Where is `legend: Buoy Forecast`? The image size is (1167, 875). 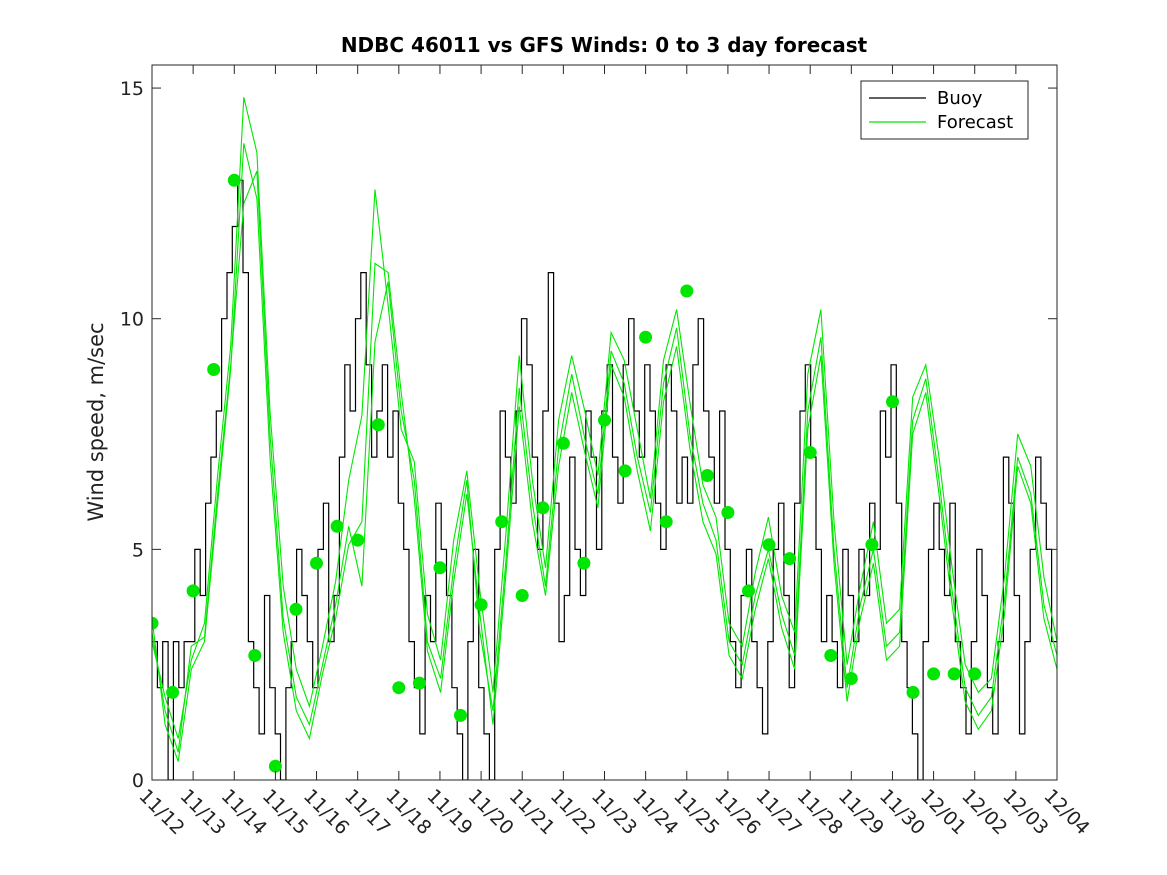
legend: Buoy Forecast is located at coordinates (944, 110).